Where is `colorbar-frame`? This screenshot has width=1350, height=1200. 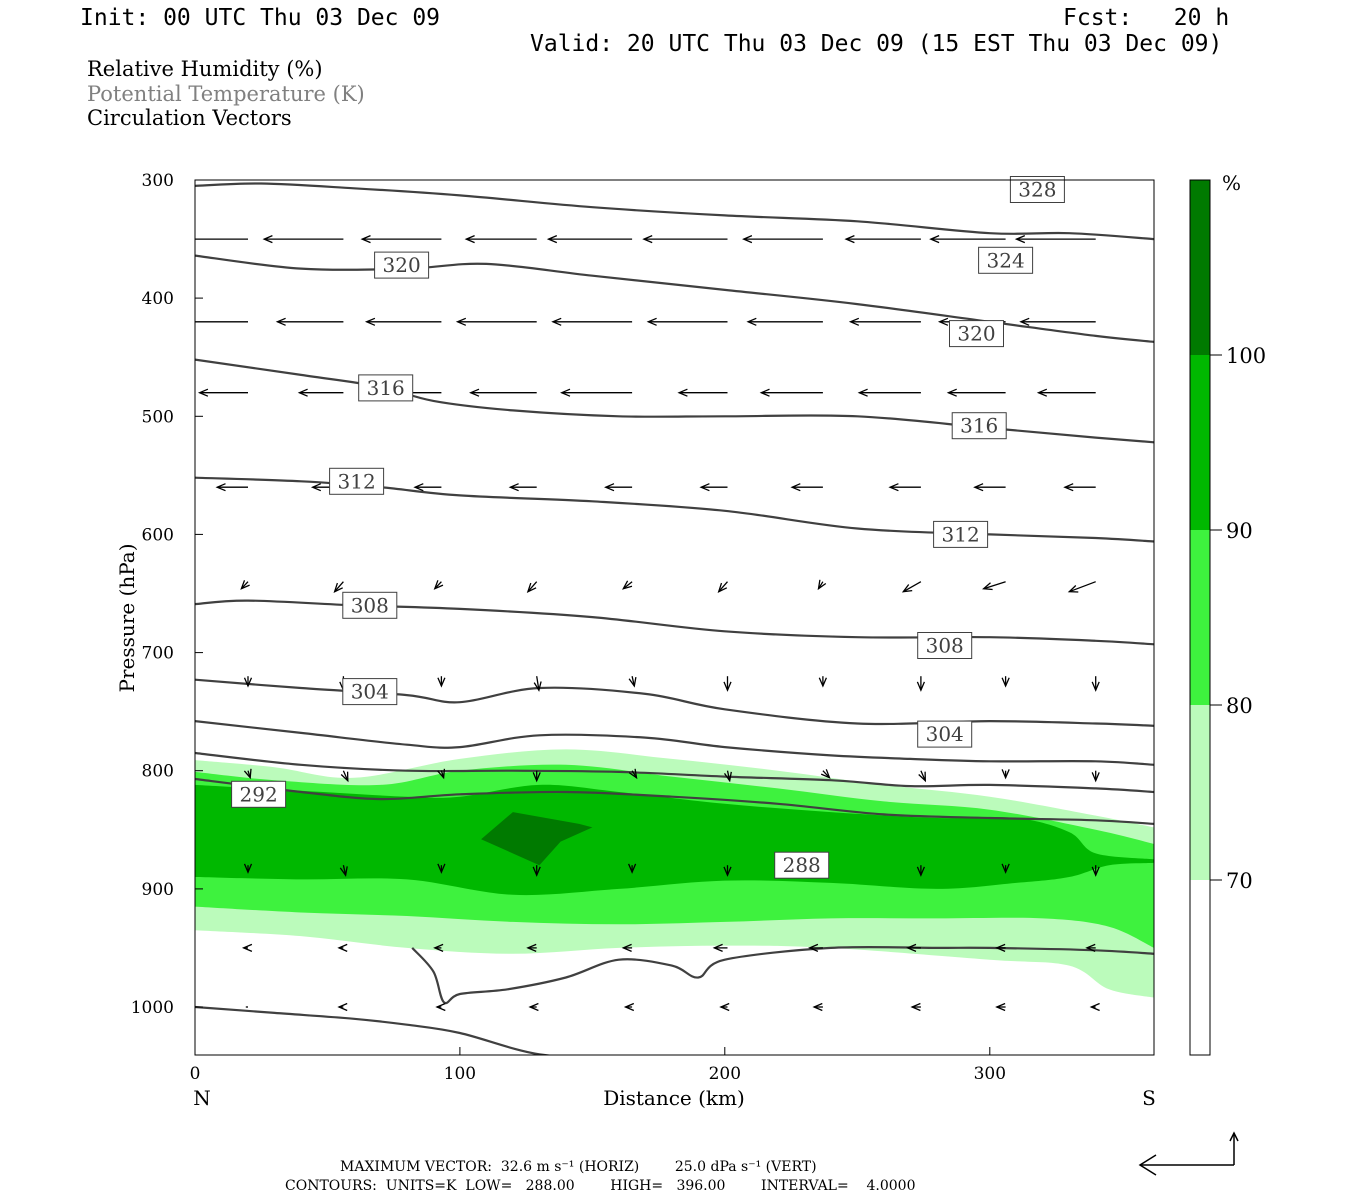
colorbar-frame is located at coordinates (1200, 617).